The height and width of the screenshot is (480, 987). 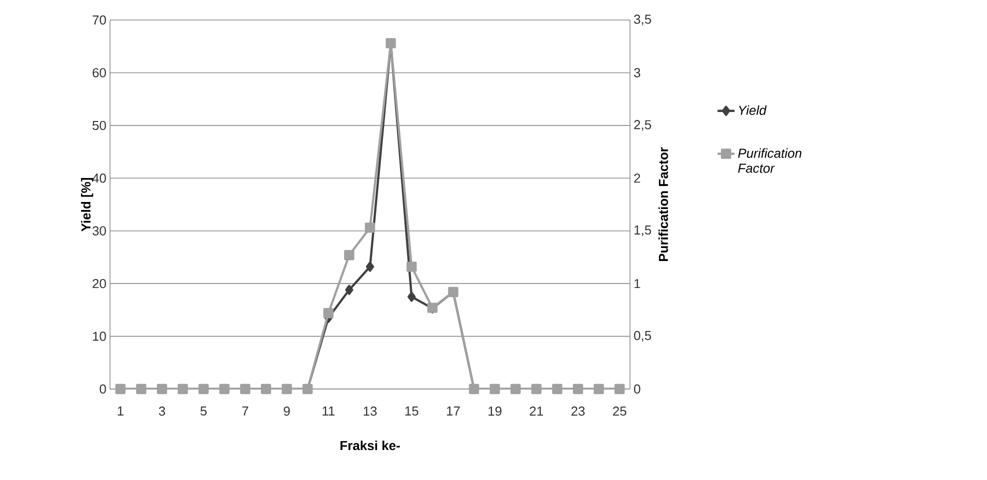 I want to click on y-tick-label: 50, so click(x=99, y=125).